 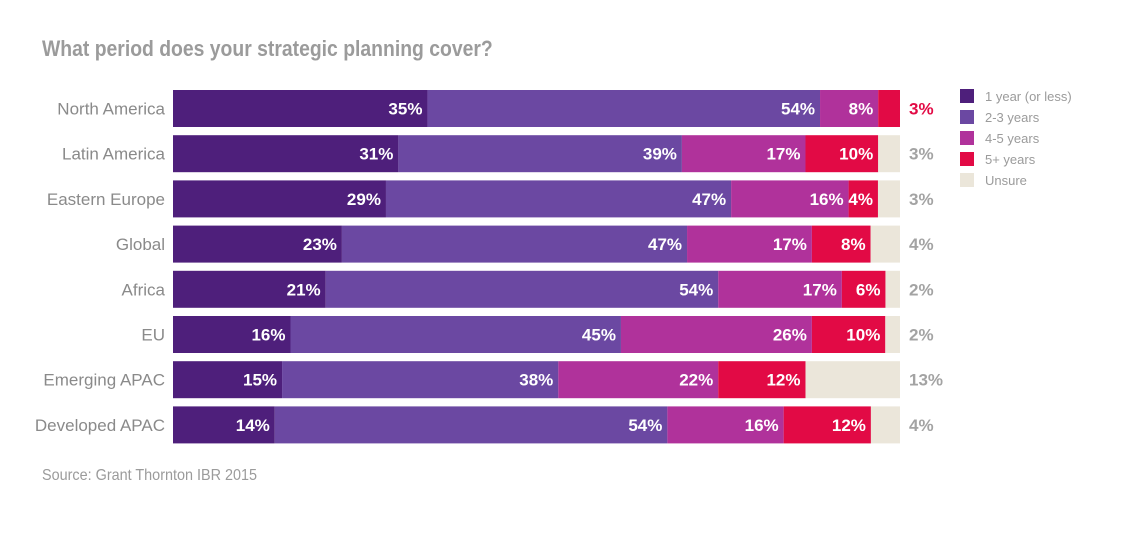 What do you see at coordinates (364, 199) in the screenshot?
I see `data-label: 29%` at bounding box center [364, 199].